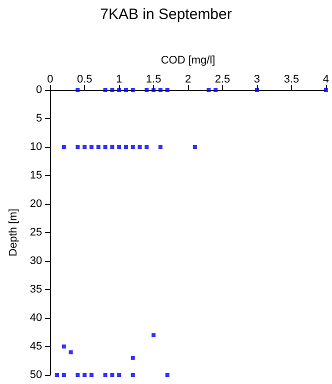  Describe the element at coordinates (36, 375) in the screenshot. I see `y-tick-label: 50` at that location.